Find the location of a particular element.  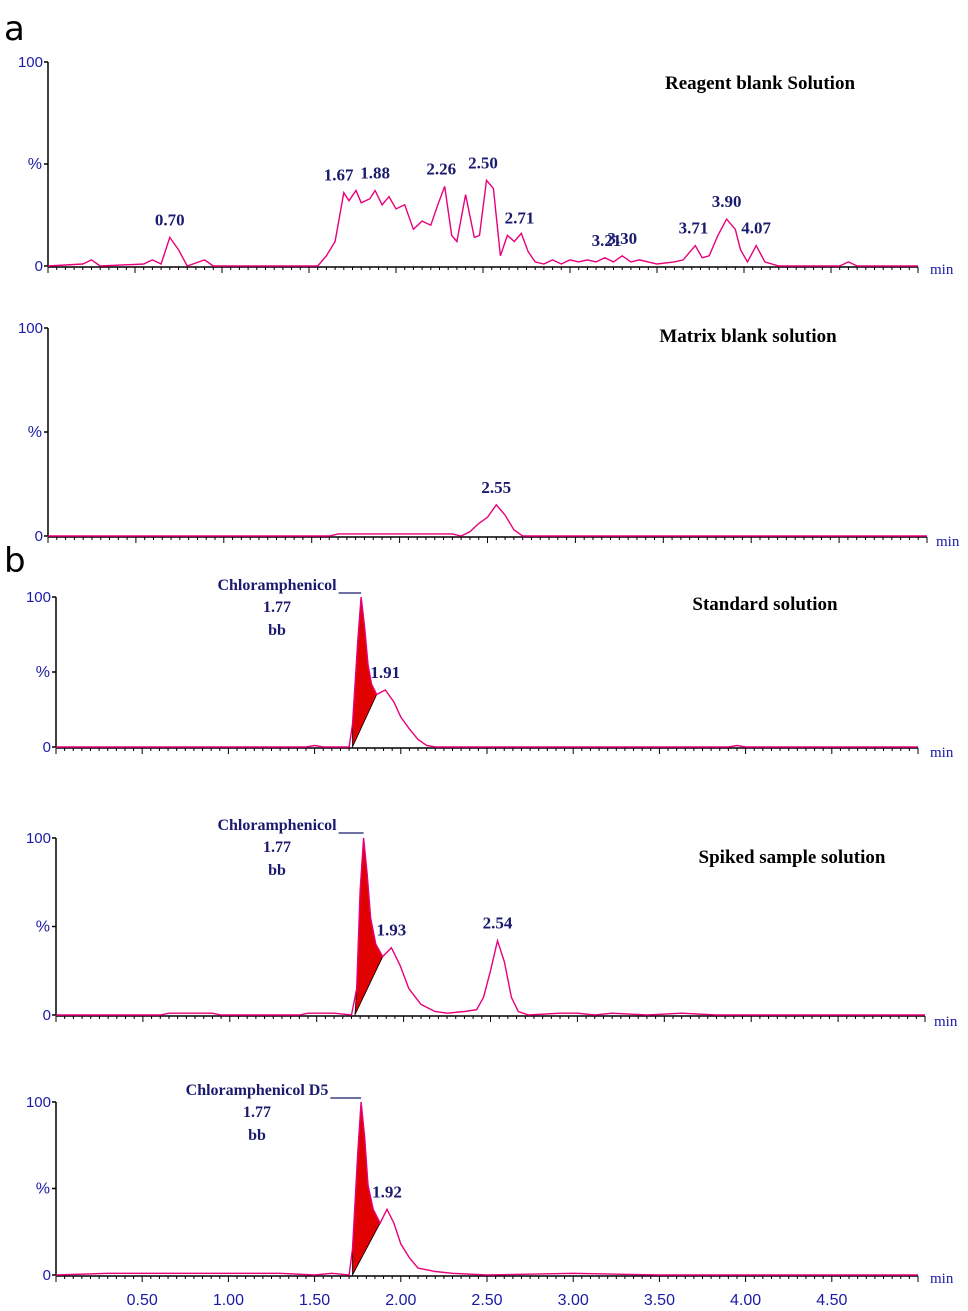

peak-label: 3.71 is located at coordinates (694, 228).